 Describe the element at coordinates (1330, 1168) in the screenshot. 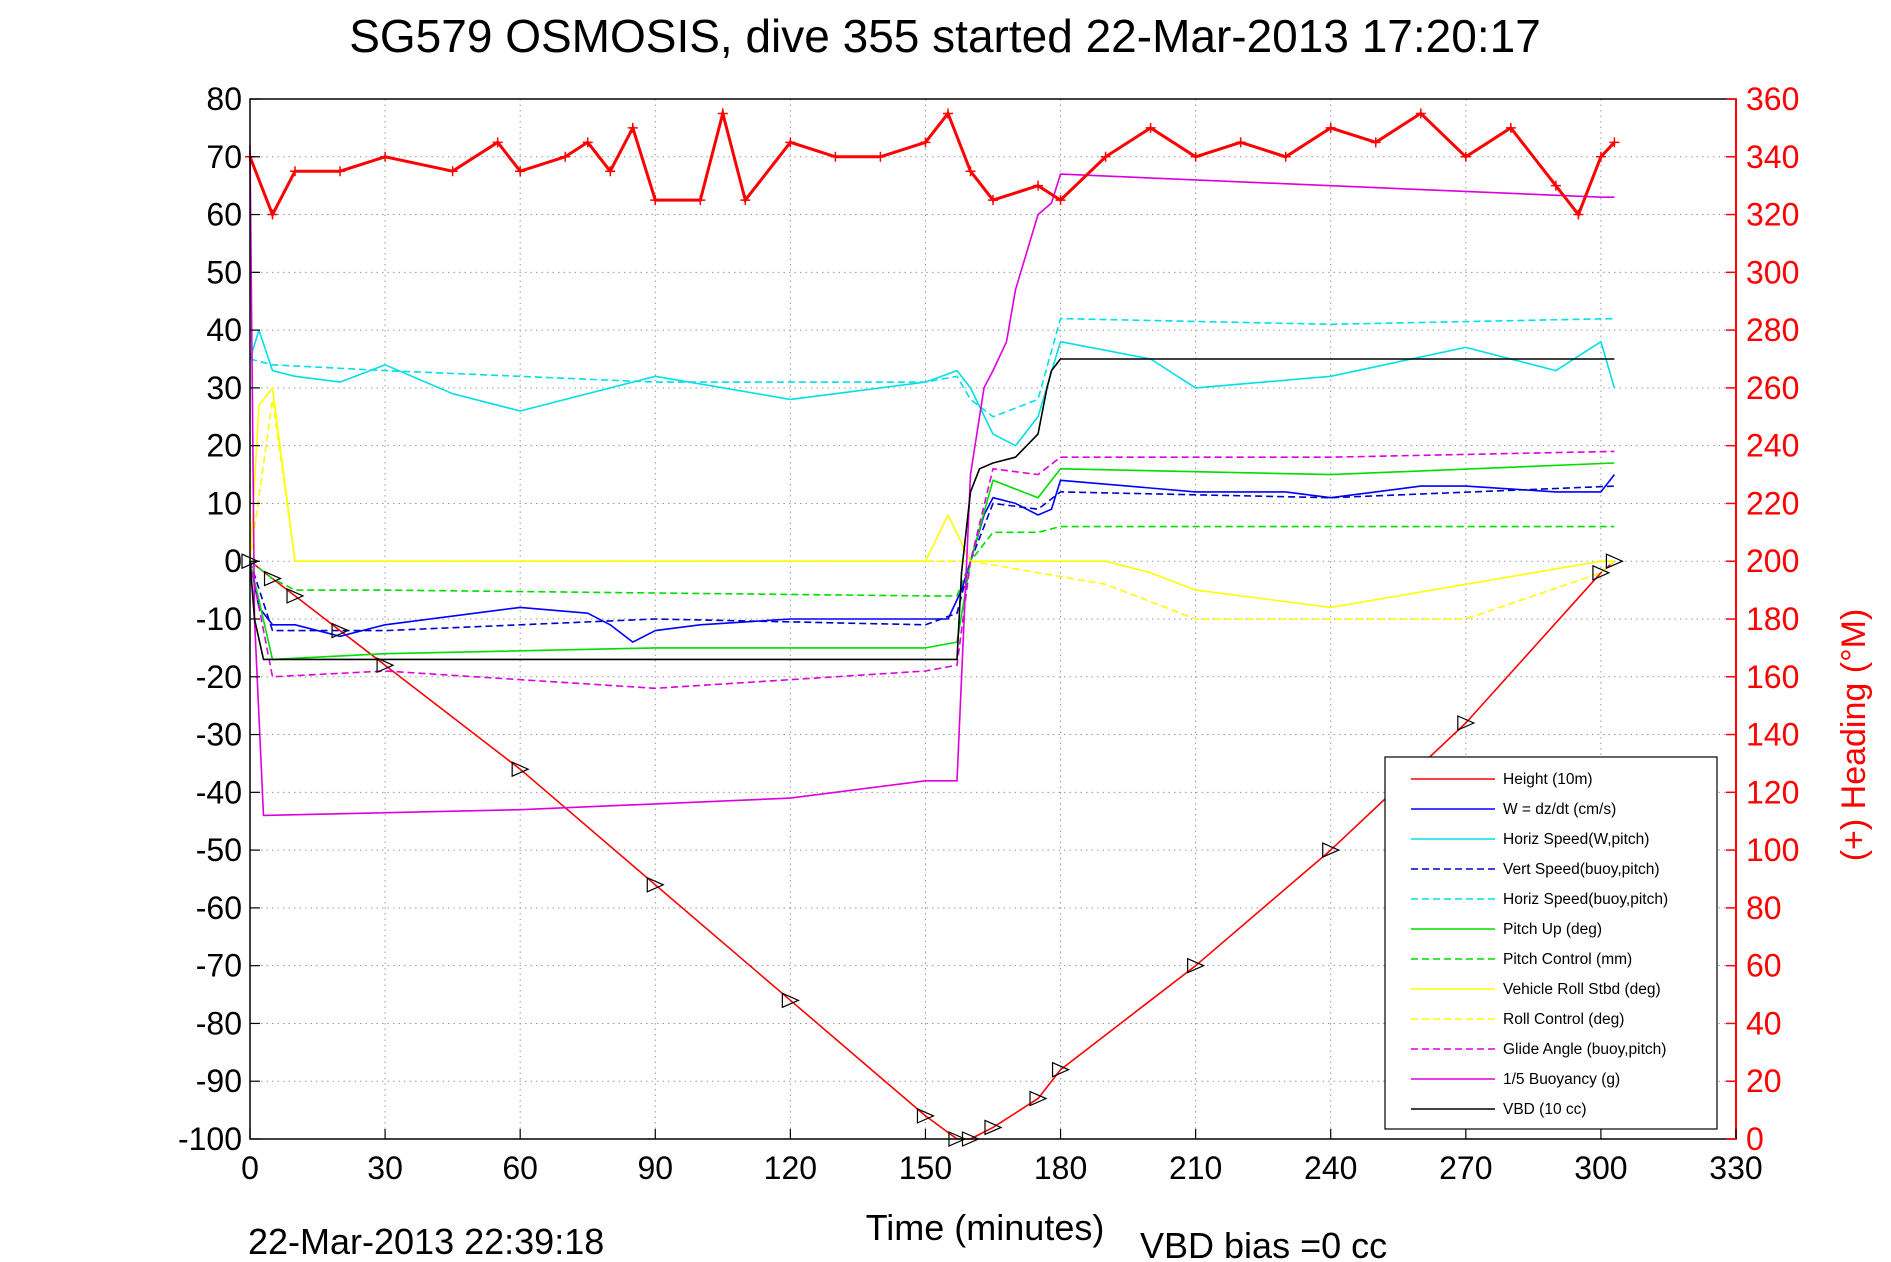

I see `x-tick-label: 240` at that location.